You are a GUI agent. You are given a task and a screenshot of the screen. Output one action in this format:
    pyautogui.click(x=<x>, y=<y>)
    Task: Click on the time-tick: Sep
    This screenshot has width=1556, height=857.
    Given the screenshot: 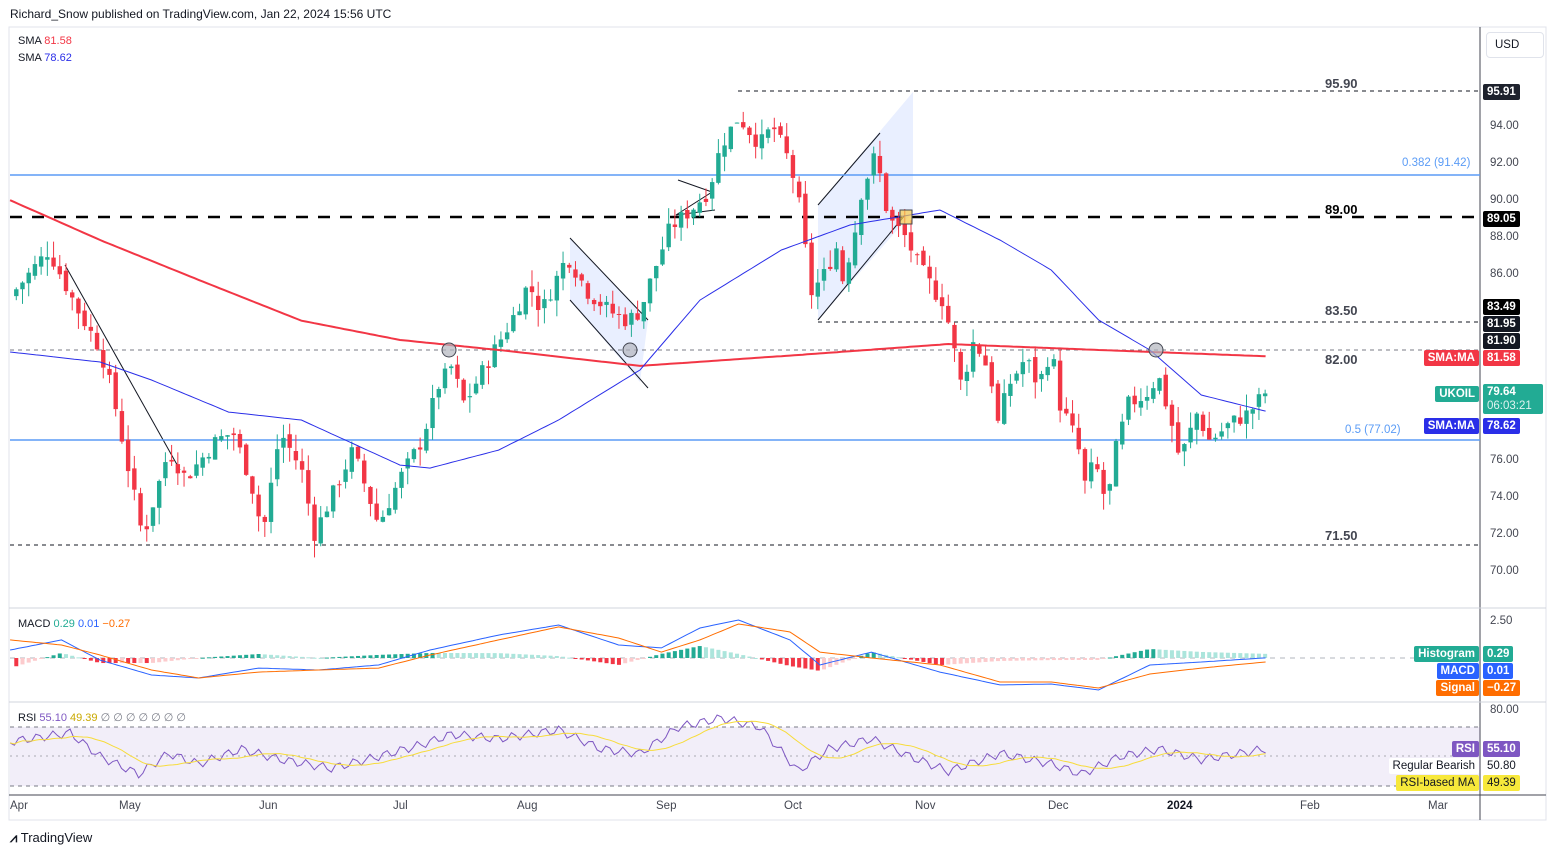 What is the action you would take?
    pyautogui.click(x=666, y=806)
    